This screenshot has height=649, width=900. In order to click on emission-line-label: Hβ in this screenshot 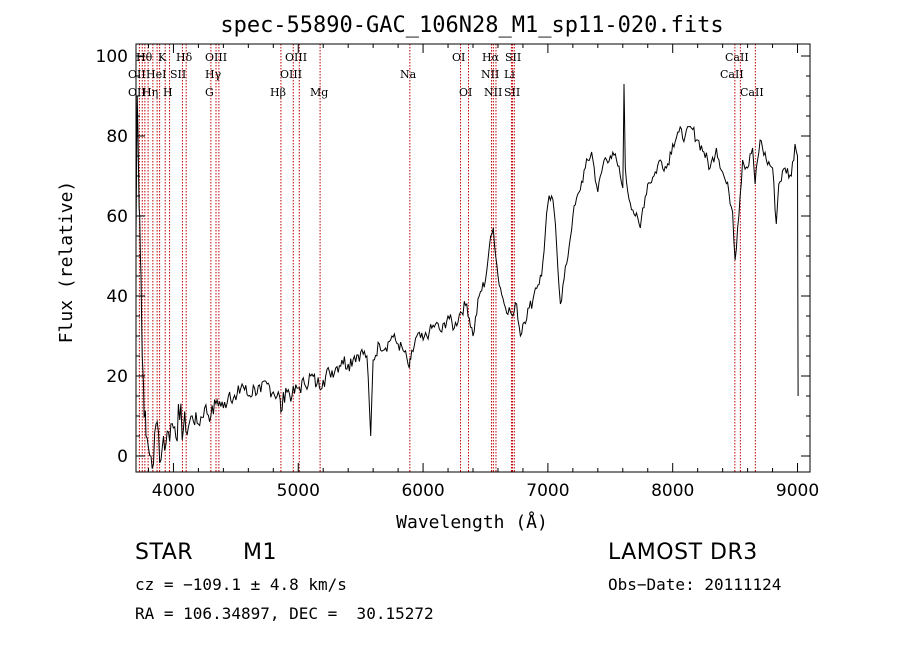, I will do `click(278, 92)`.